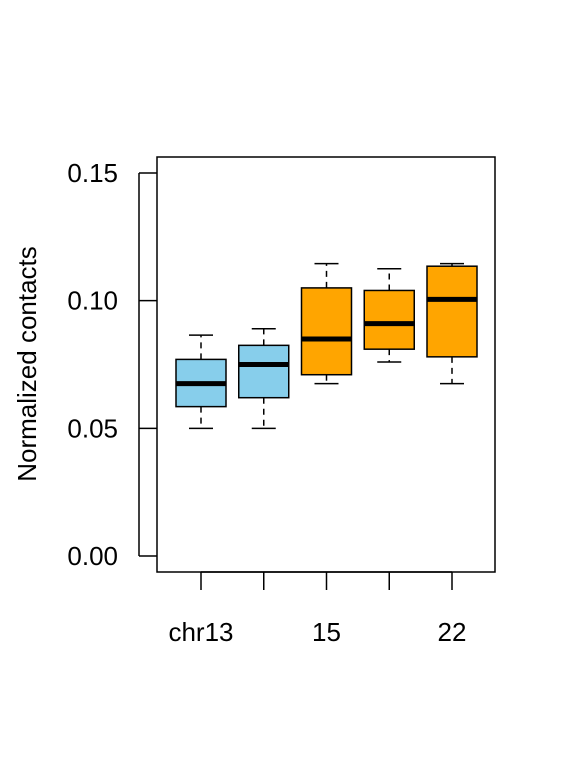 The height and width of the screenshot is (768, 576). What do you see at coordinates (92, 556) in the screenshot?
I see `y-tick-label: 0.00` at bounding box center [92, 556].